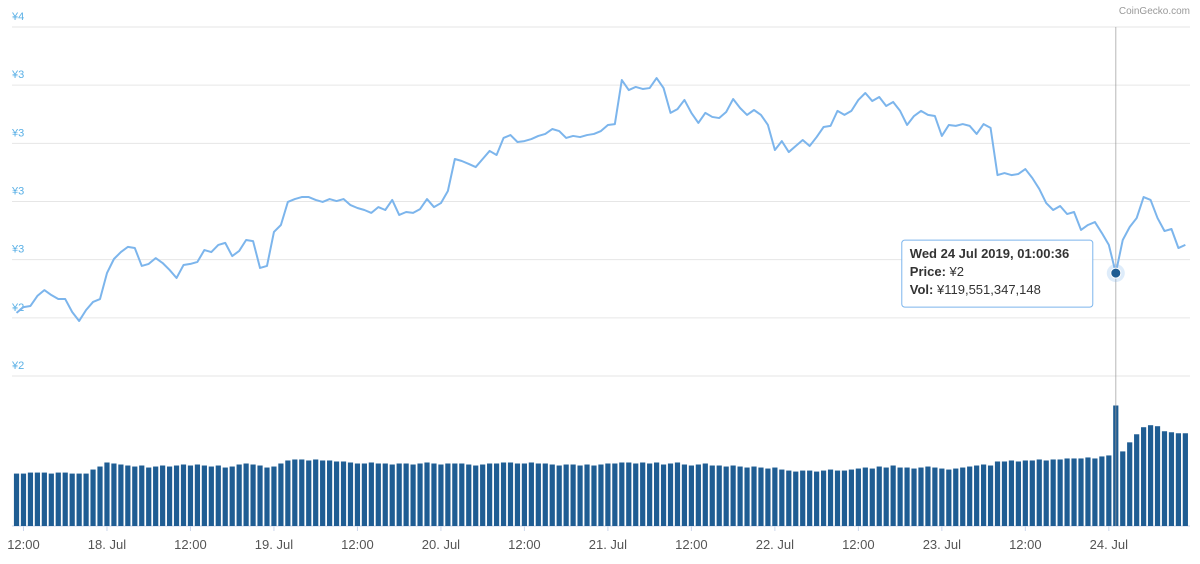 This screenshot has width=1200, height=564. Describe the element at coordinates (775, 544) in the screenshot. I see `x-tick-label: 22. Jul` at that location.